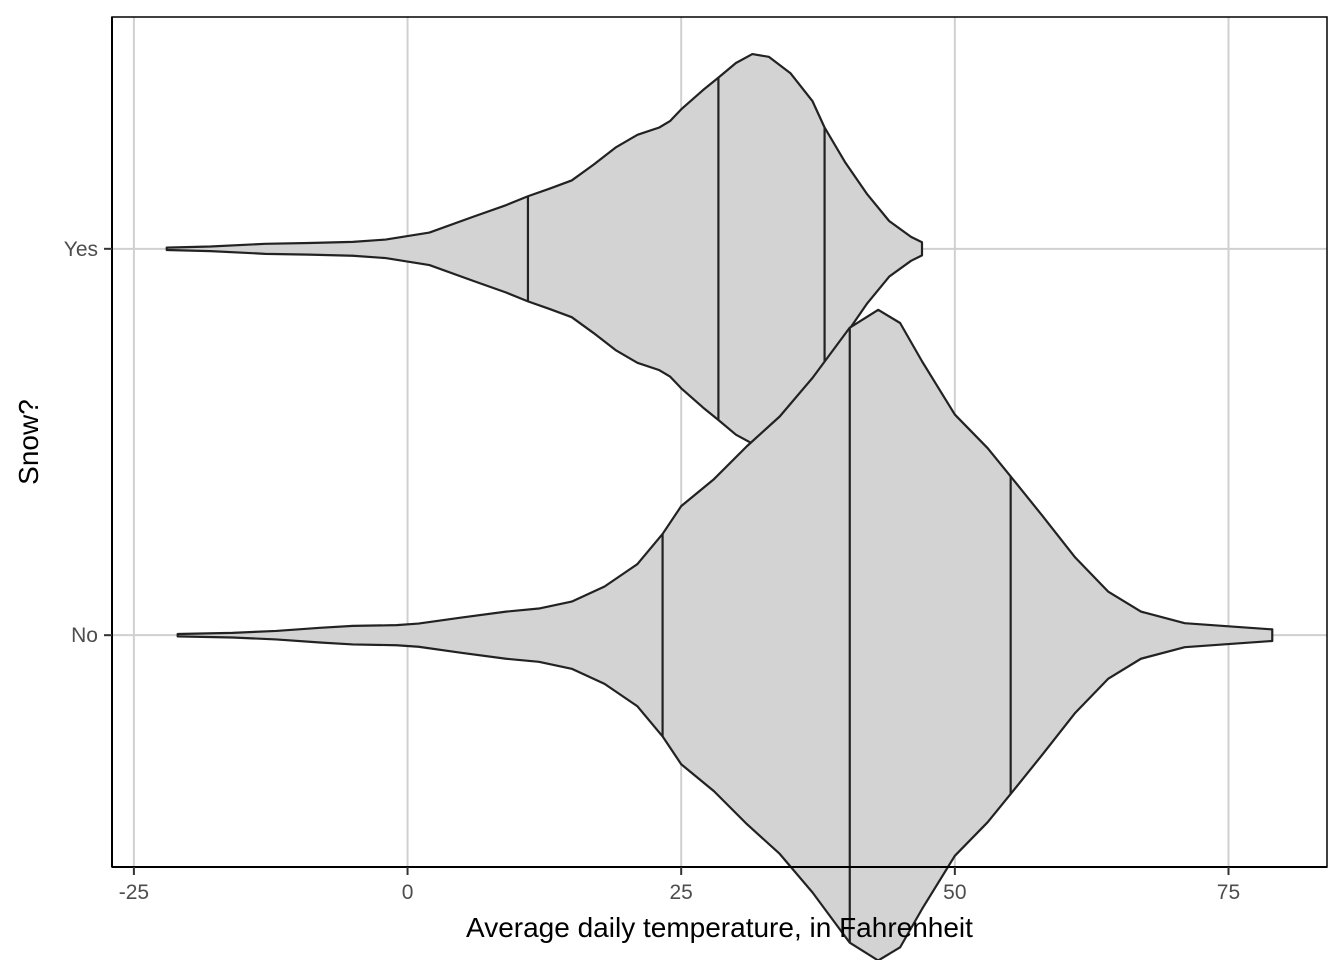  What do you see at coordinates (719, 927) in the screenshot?
I see `x-axis-title: Average daily temperature, in Fahrenheit` at bounding box center [719, 927].